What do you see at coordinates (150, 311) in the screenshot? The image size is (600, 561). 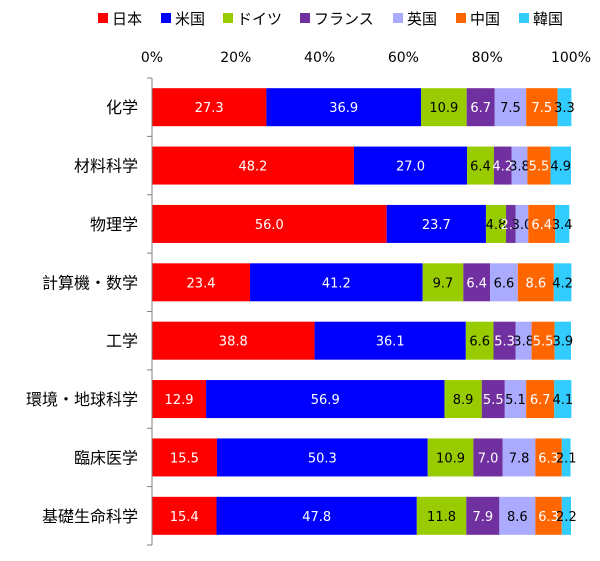 I see `axis-lines` at bounding box center [150, 311].